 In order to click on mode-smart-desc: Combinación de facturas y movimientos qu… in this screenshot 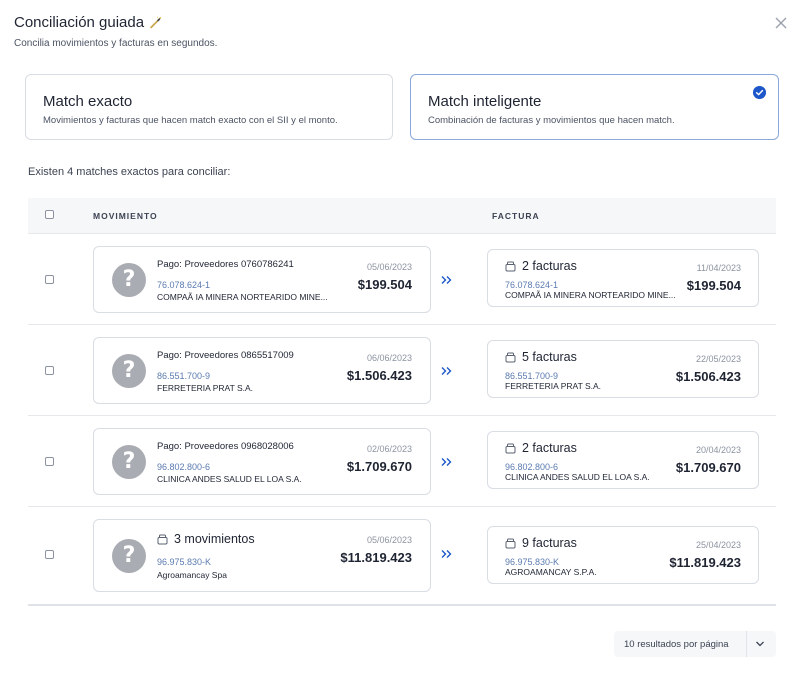, I will do `click(551, 120)`.